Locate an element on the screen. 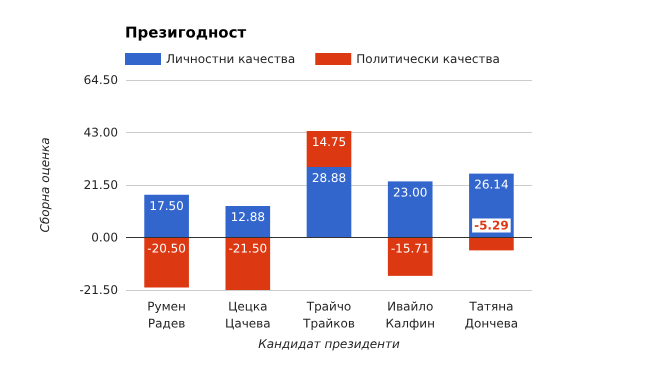 This screenshot has width=656, height=371. x-tick-label: Цецка Цачева is located at coordinates (248, 315).